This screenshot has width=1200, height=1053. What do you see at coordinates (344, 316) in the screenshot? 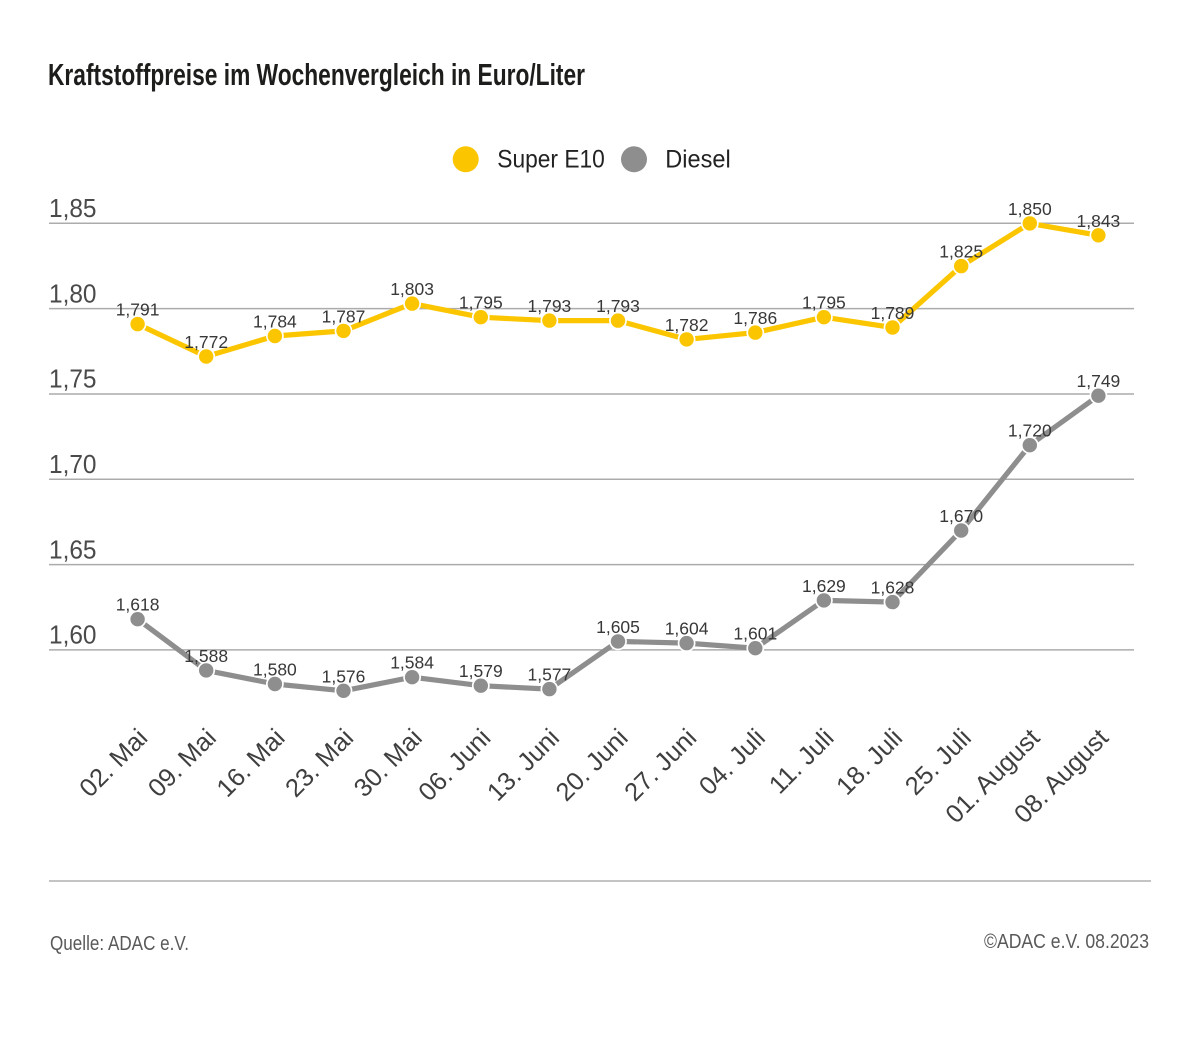
I see `svg-text: 1,787` at bounding box center [344, 316].